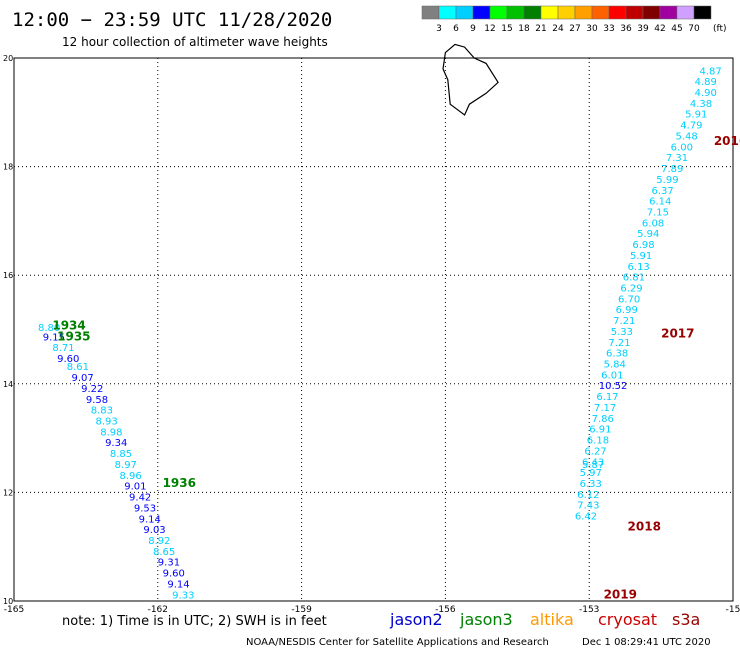 This screenshot has width=740, height=650. What do you see at coordinates (586, 517) in the screenshot?
I see `swh-value: 6.42` at bounding box center [586, 517].